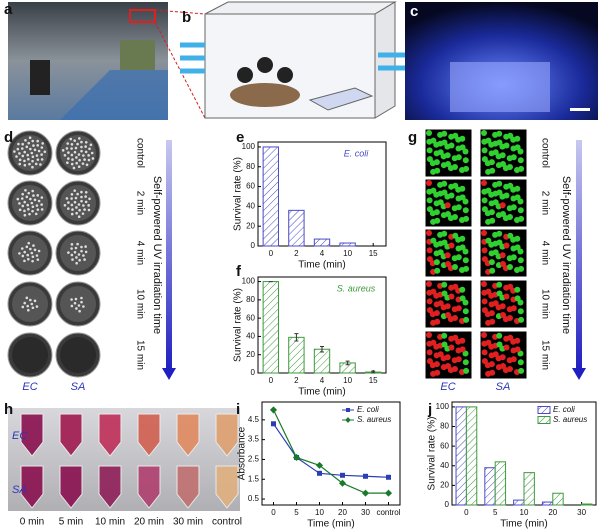  I want to click on marker, so click(365, 476).